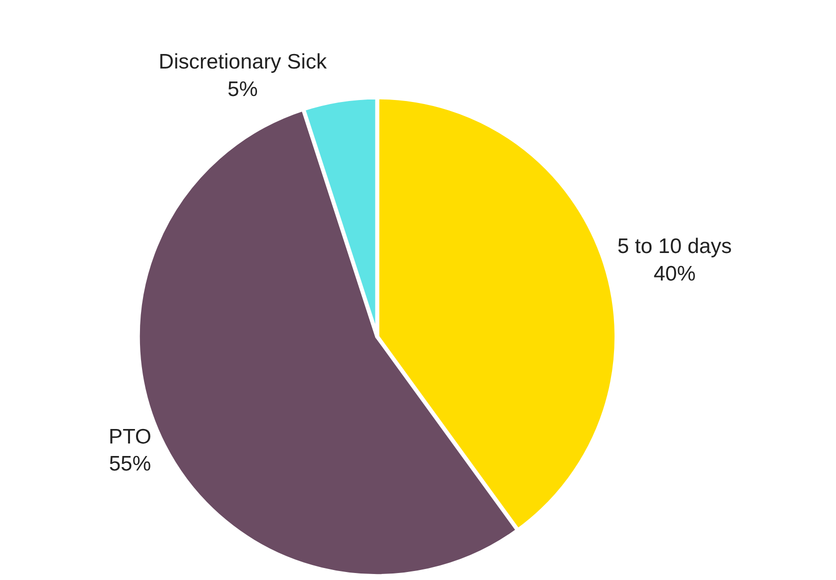 This screenshot has width=836, height=580. What do you see at coordinates (675, 274) in the screenshot?
I see `data-label: 40%` at bounding box center [675, 274].